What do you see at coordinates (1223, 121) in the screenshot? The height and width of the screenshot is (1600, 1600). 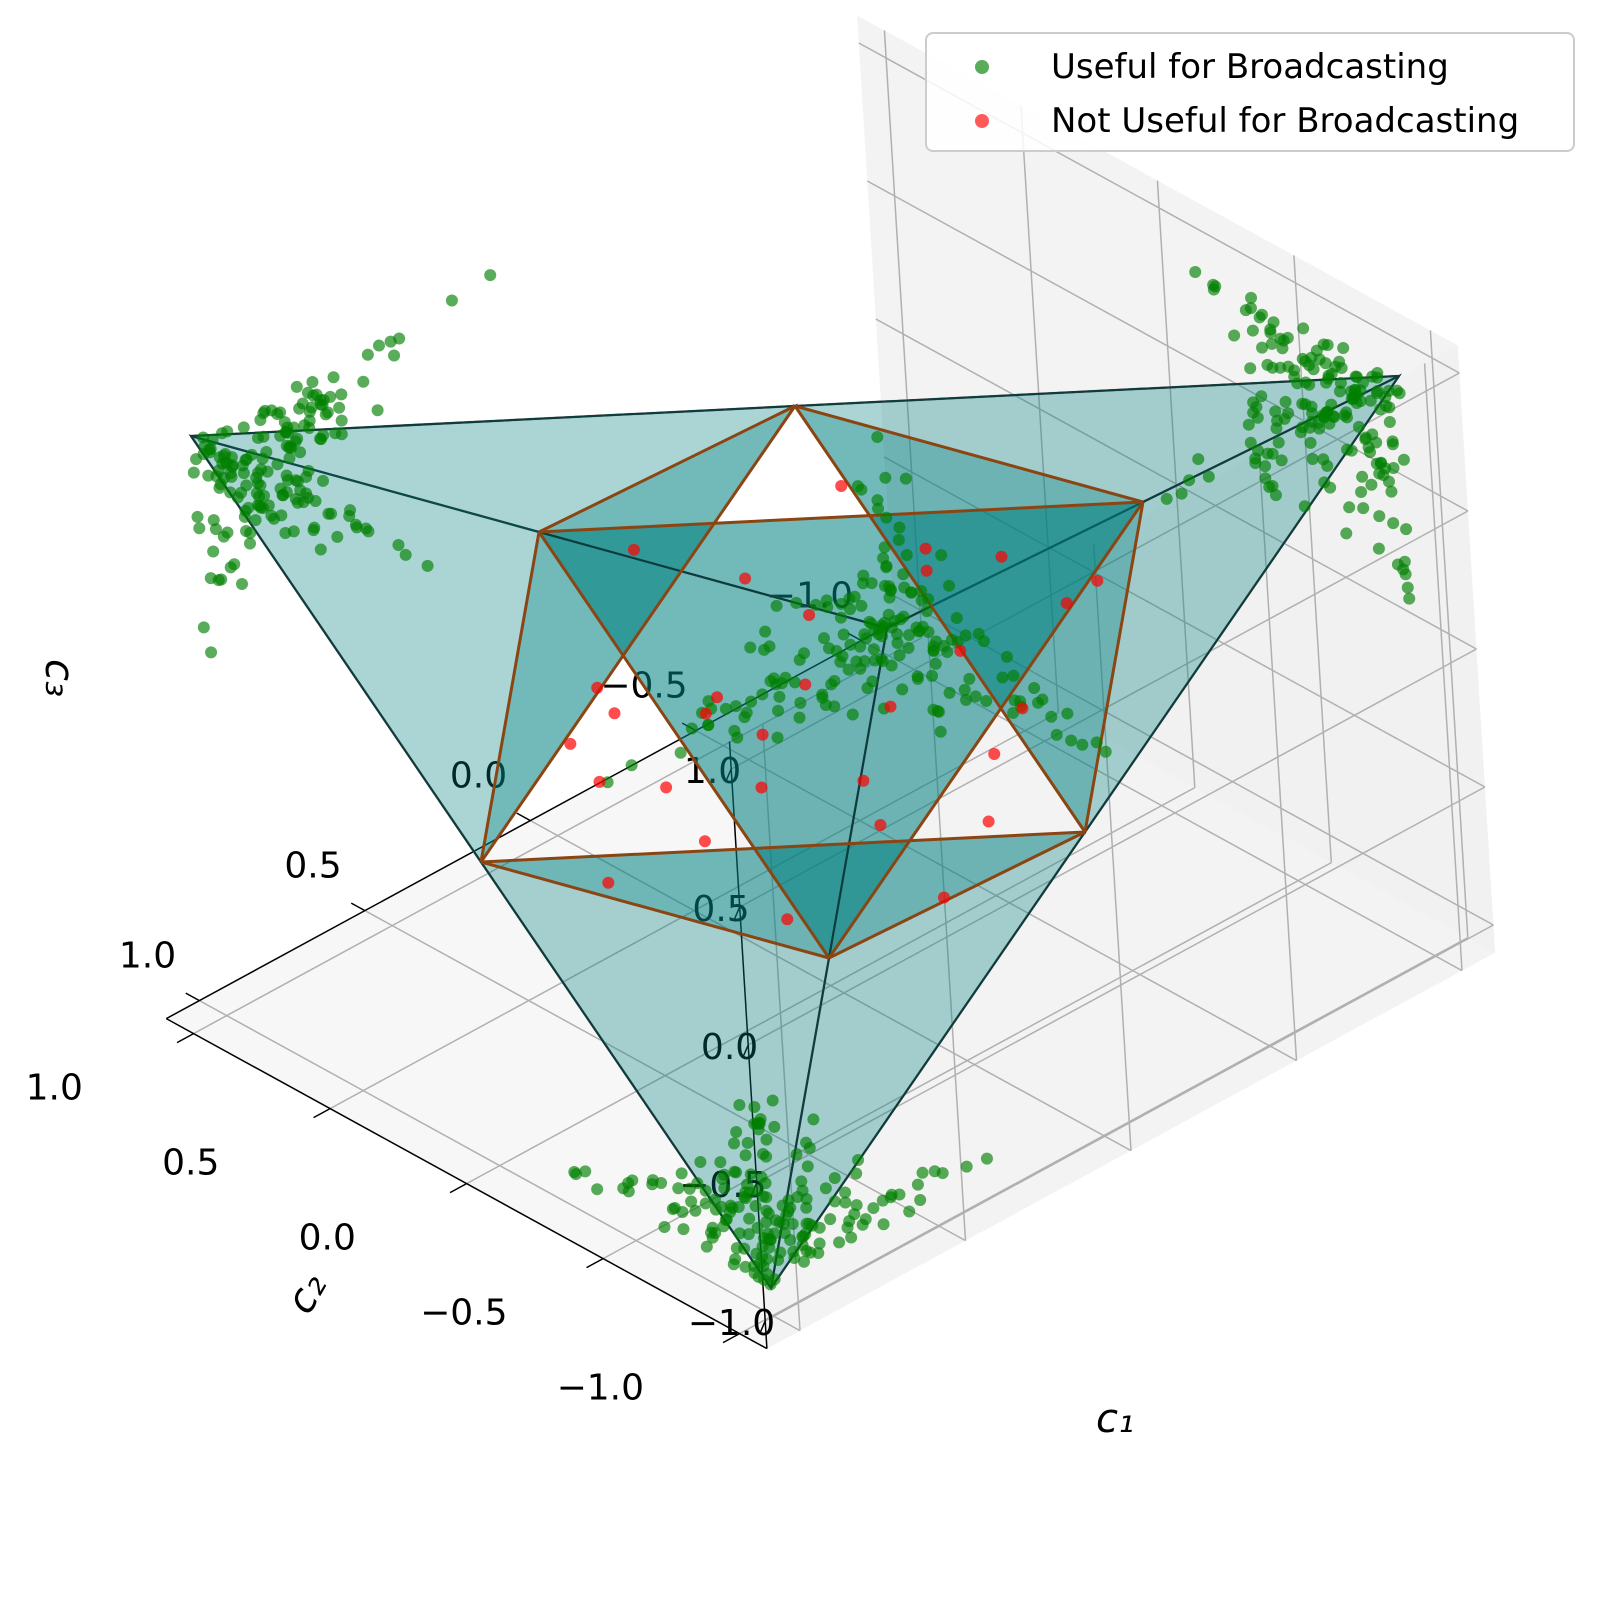 I see `legend-item-not-useful: Not Useful for Broadcasting` at bounding box center [1223, 121].